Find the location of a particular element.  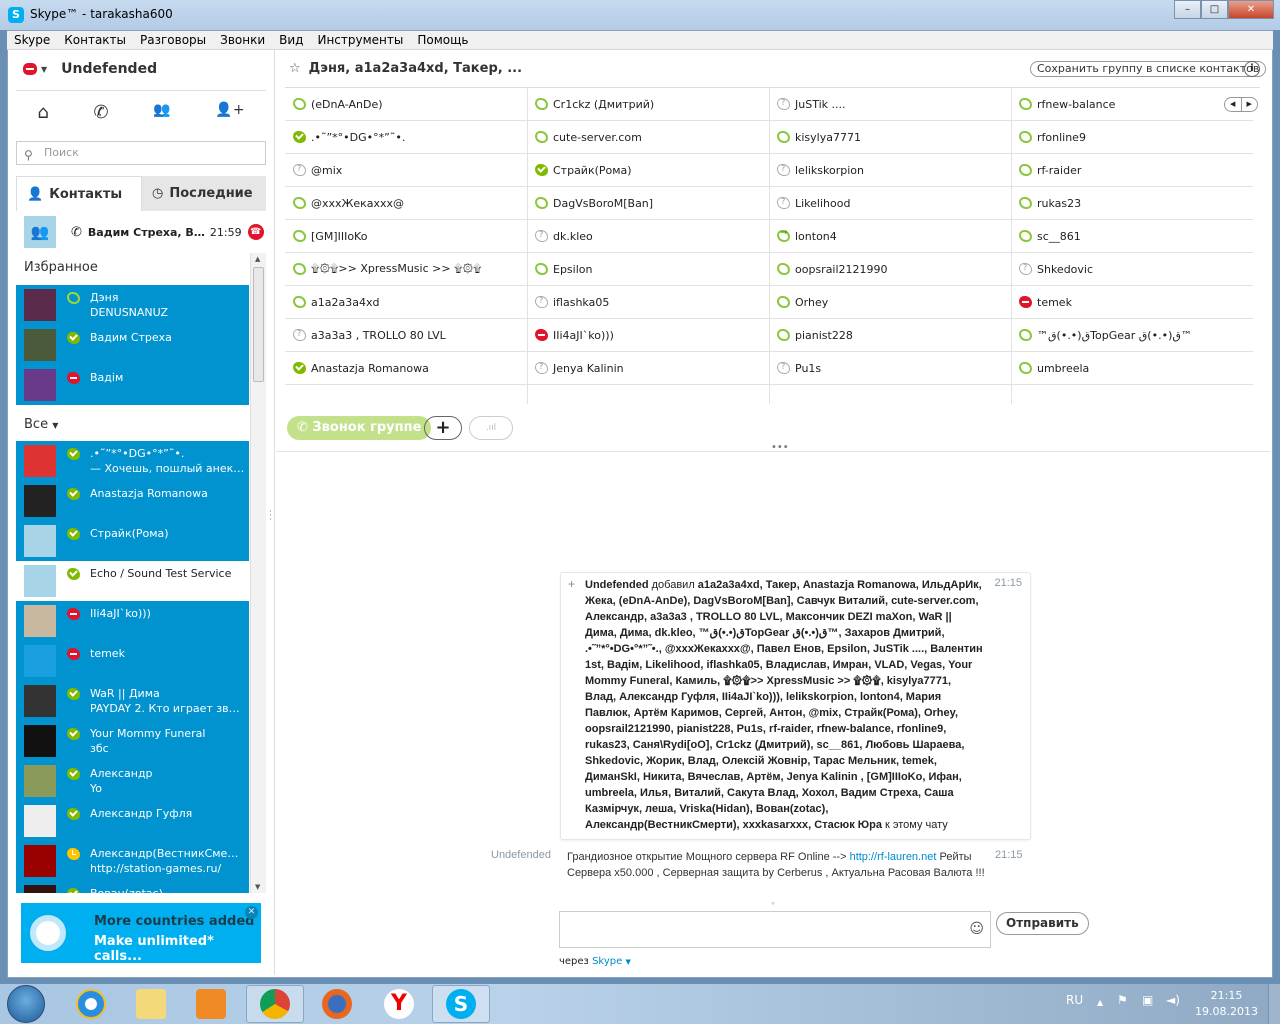

menu-conversations: Разговоры is located at coordinates (173, 40).